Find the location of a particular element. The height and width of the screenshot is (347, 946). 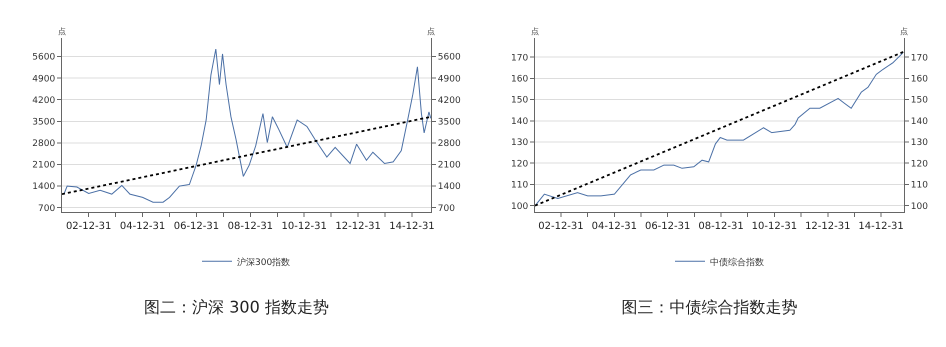

y2-tick-label: 3500 is located at coordinates (449, 122).